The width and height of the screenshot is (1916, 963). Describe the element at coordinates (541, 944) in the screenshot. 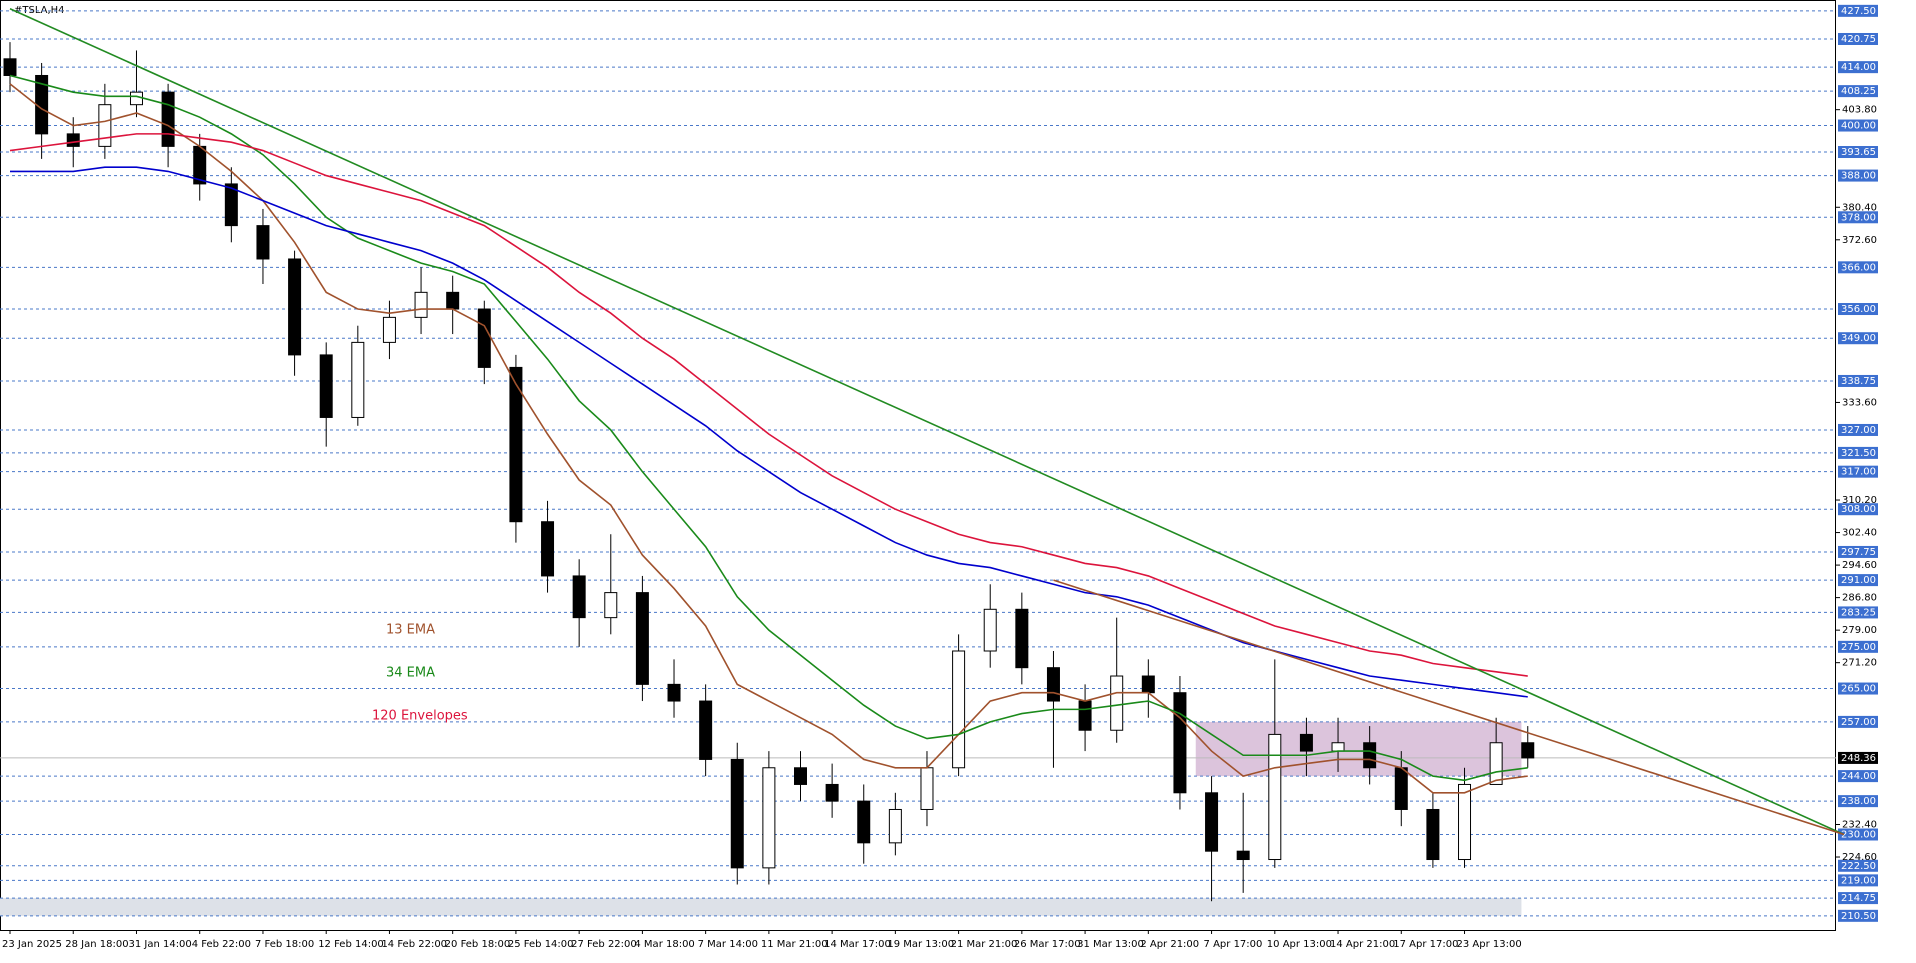

I see `x-tick-label: 25 Feb 14:00` at that location.